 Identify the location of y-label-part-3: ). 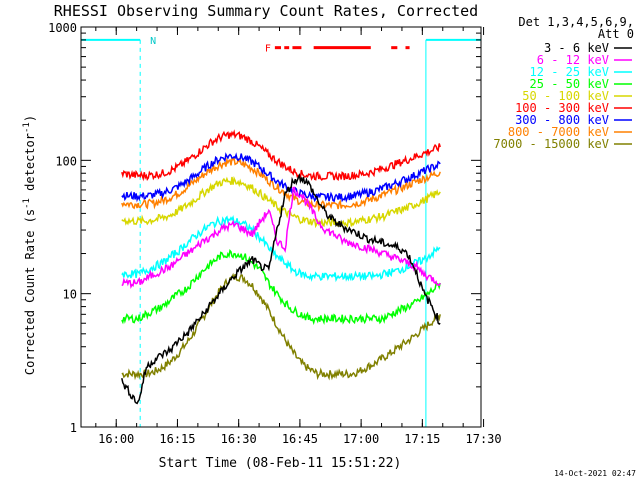
(30, 118).